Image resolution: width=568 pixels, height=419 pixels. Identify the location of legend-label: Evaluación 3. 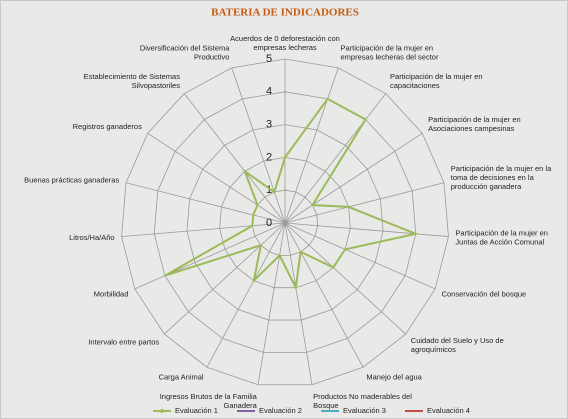
(364, 410).